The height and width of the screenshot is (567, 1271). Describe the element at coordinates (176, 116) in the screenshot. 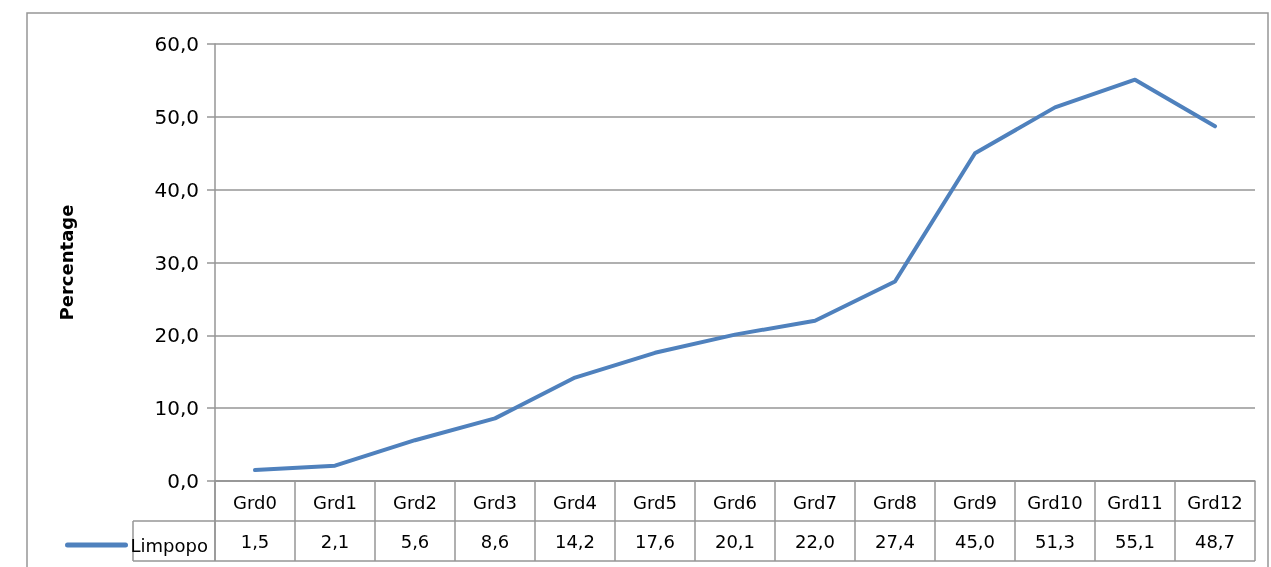

I see `y-tick-label: 50,0` at that location.